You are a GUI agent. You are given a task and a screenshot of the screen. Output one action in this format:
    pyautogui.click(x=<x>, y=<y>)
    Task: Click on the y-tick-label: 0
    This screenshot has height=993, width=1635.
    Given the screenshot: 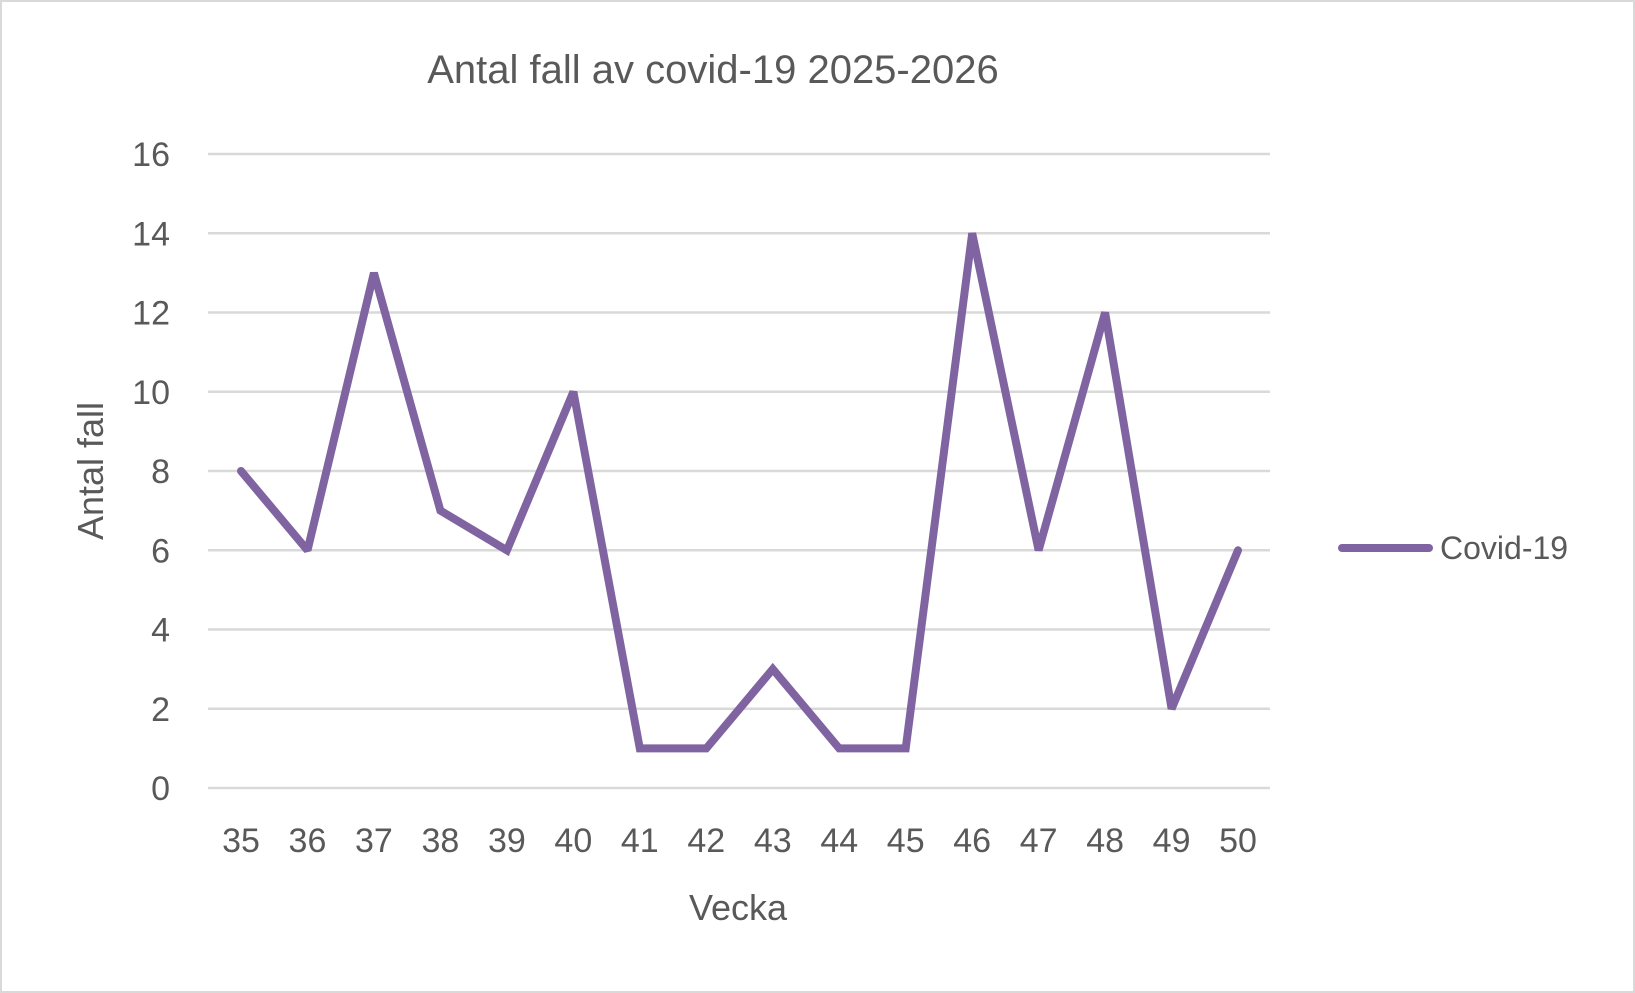 What is the action you would take?
    pyautogui.click(x=160, y=789)
    